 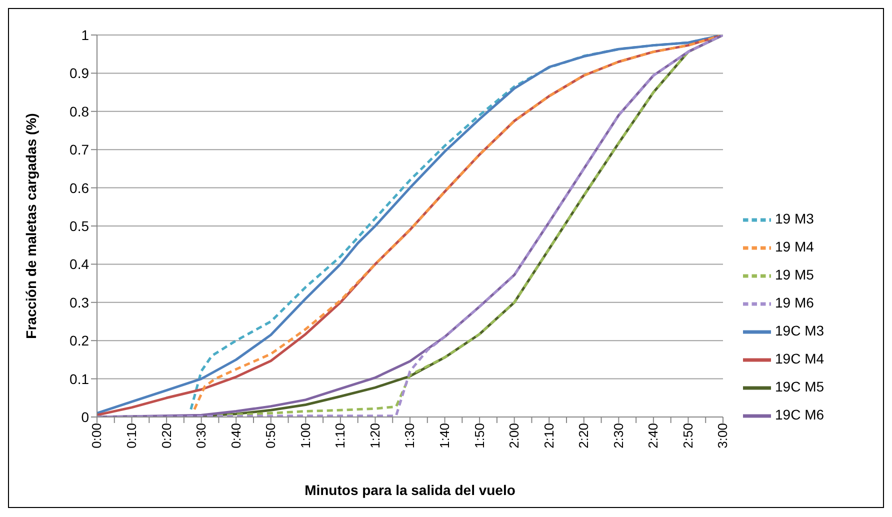 I want to click on legend-label: 19C M4, so click(x=799, y=358).